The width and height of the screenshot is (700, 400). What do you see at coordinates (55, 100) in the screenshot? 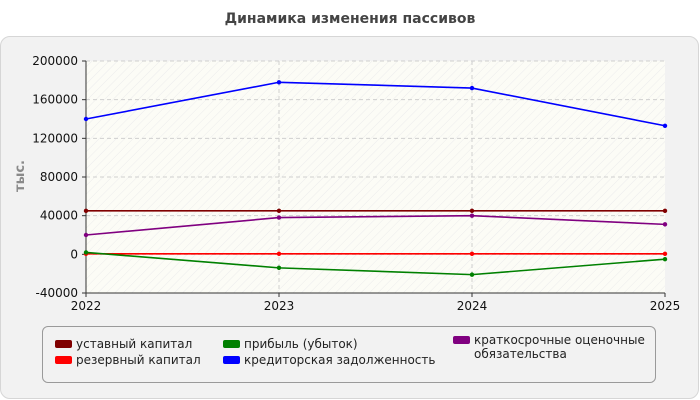
I see `y-tick-label: 160000` at bounding box center [55, 100].